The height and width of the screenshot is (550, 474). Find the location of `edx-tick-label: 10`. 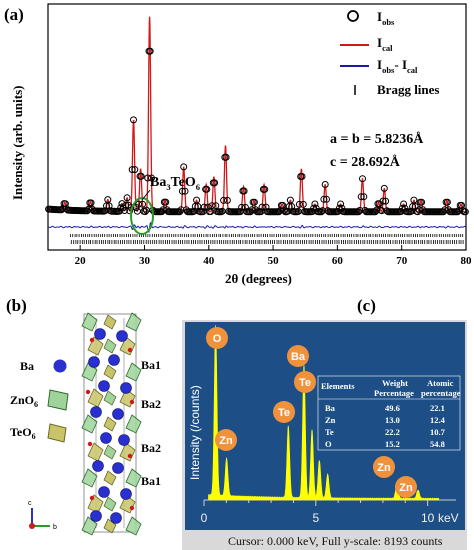

edx-tick-label: 10 is located at coordinates (428, 518).